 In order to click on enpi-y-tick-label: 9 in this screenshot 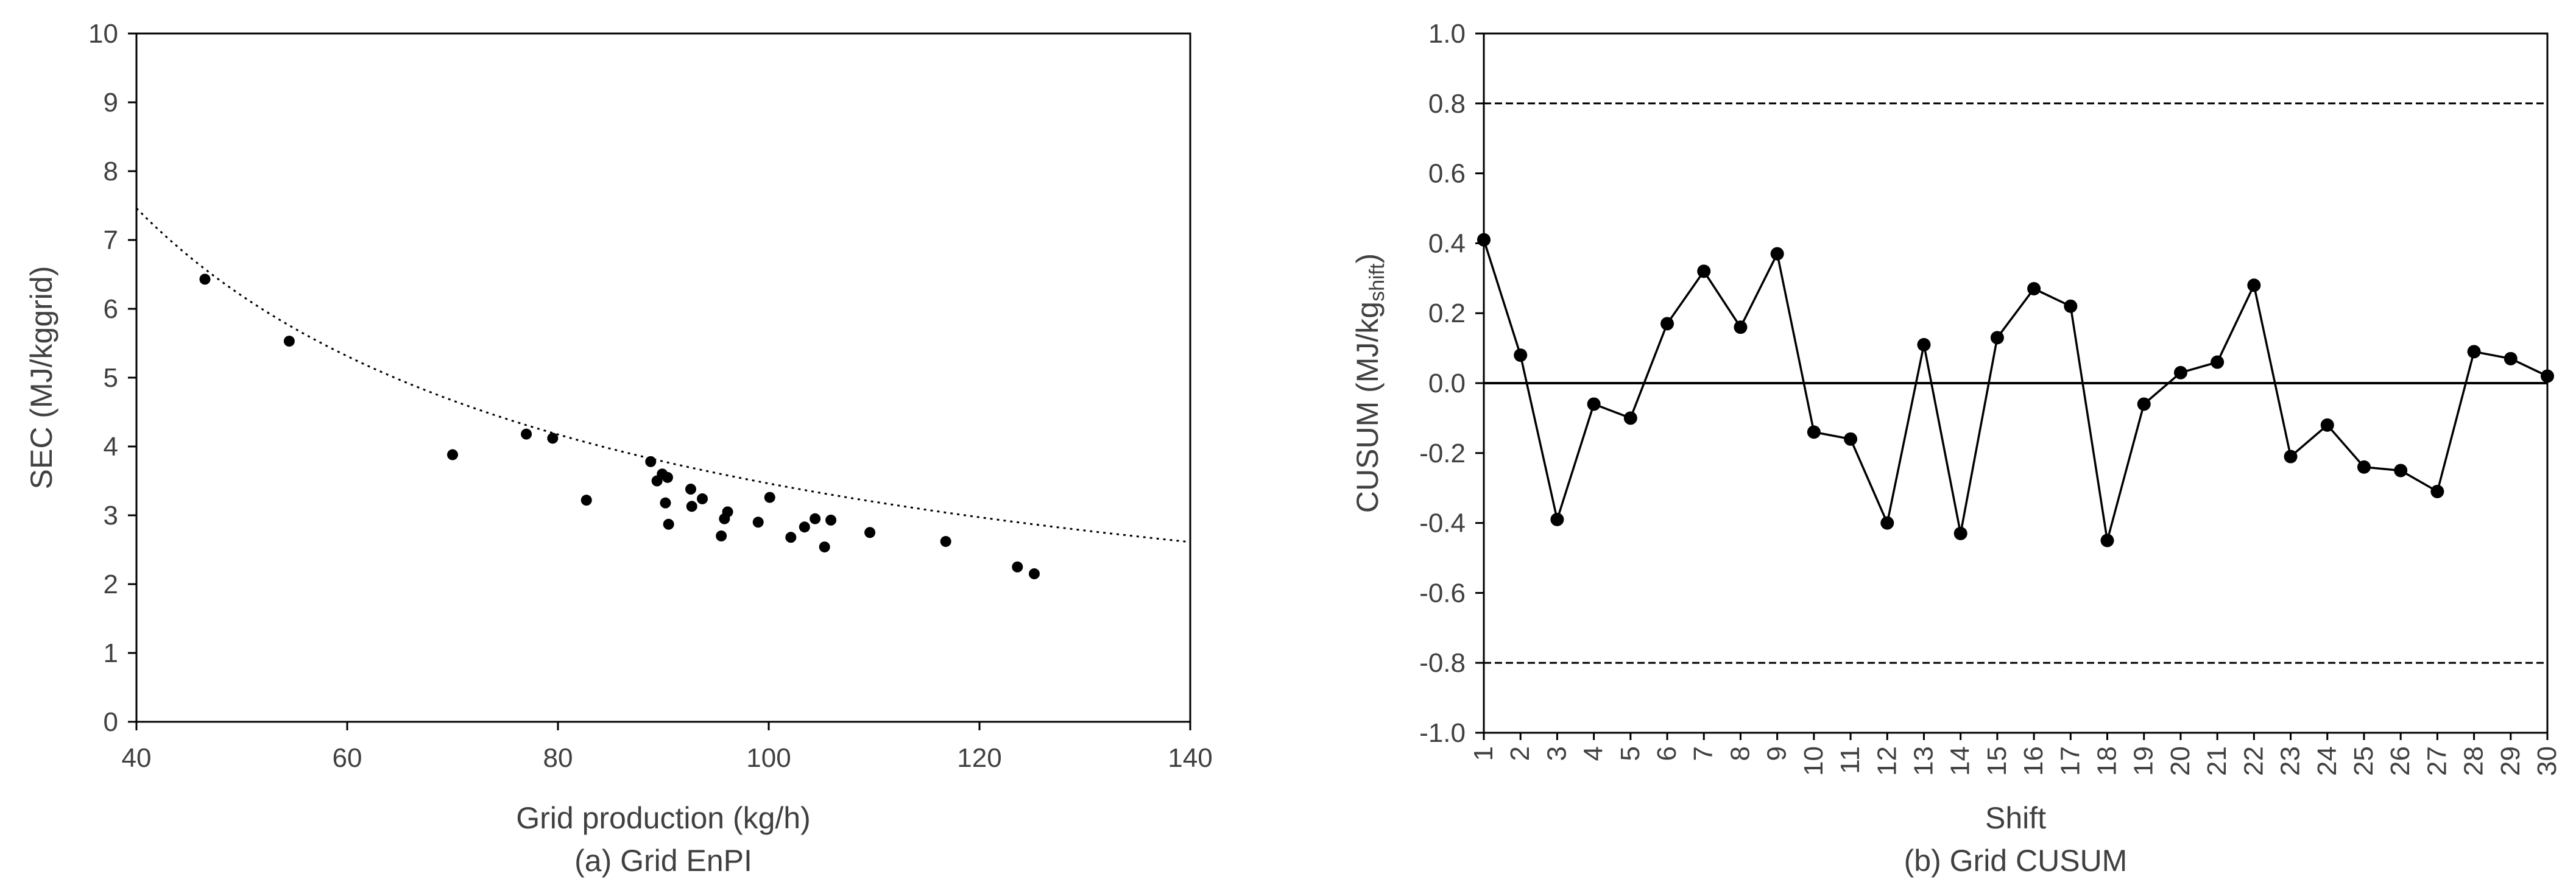, I will do `click(111, 103)`.